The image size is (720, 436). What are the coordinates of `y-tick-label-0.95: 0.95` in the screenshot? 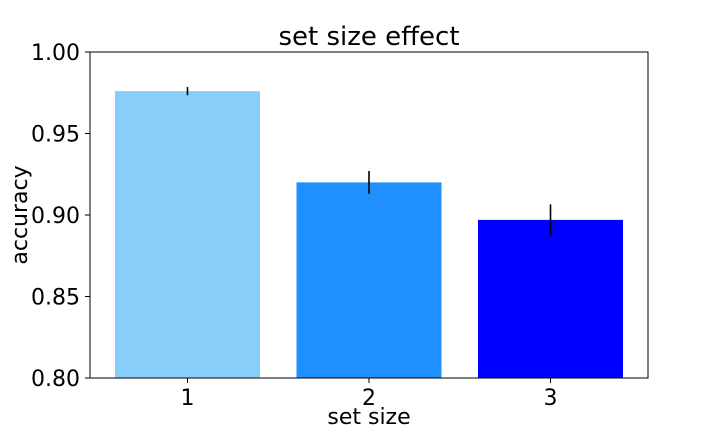 It's located at (55, 135).